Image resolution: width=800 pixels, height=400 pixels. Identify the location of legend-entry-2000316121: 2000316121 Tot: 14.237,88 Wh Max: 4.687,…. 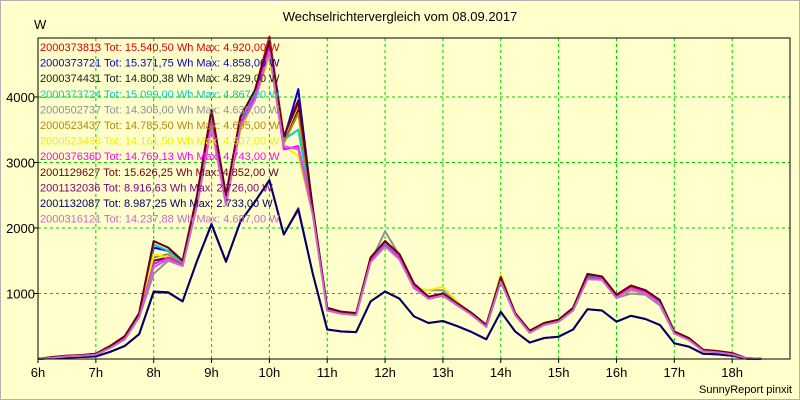
(160, 220).